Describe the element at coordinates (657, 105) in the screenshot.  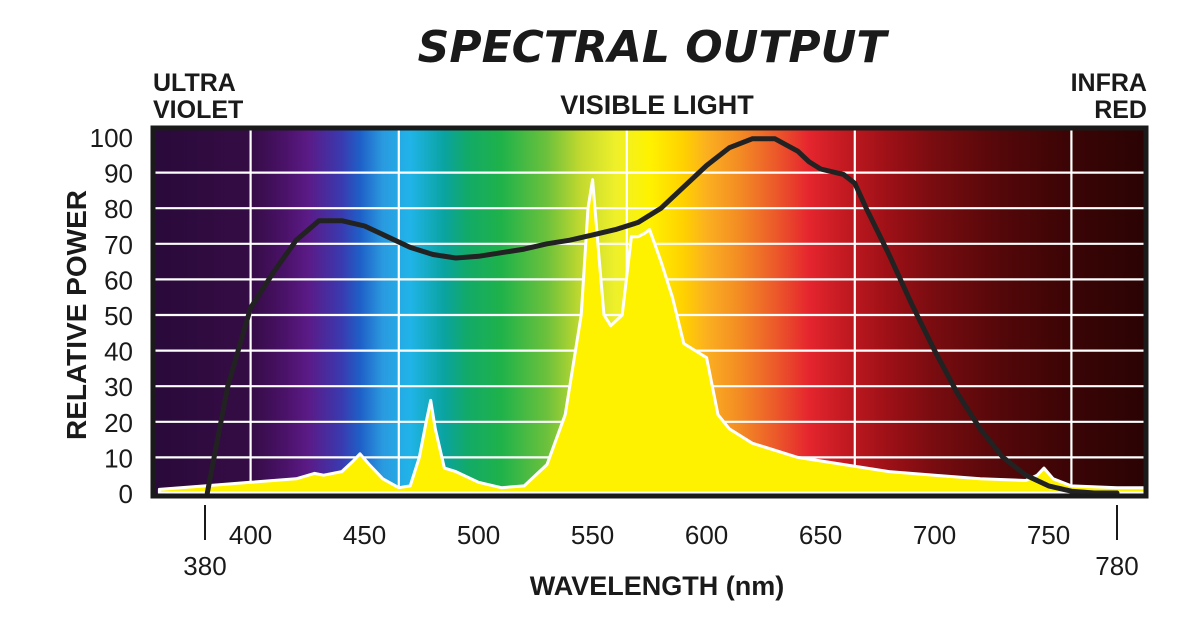
I see `visible-light-label: VISIBLE LIGHT` at that location.